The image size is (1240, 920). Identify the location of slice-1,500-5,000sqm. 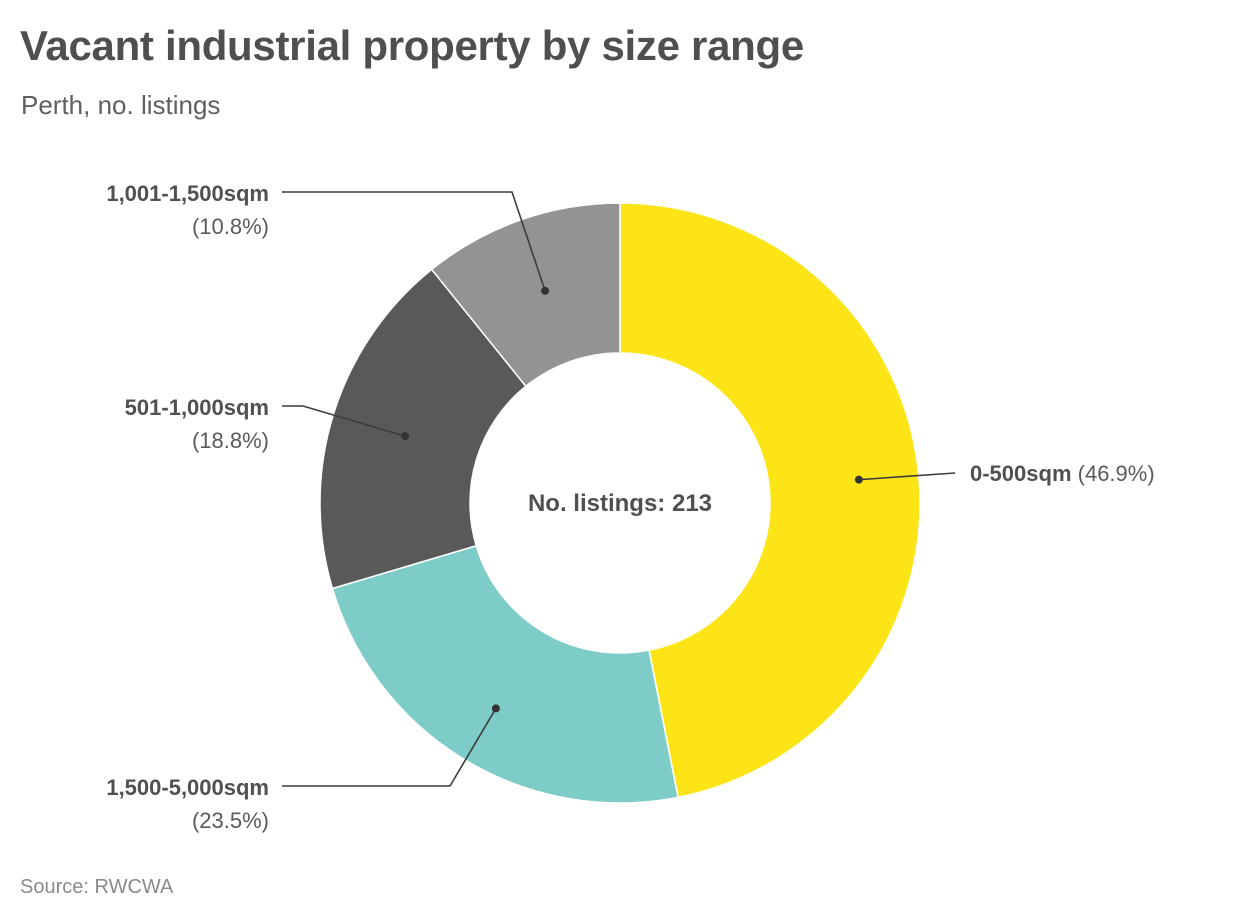
(505, 674).